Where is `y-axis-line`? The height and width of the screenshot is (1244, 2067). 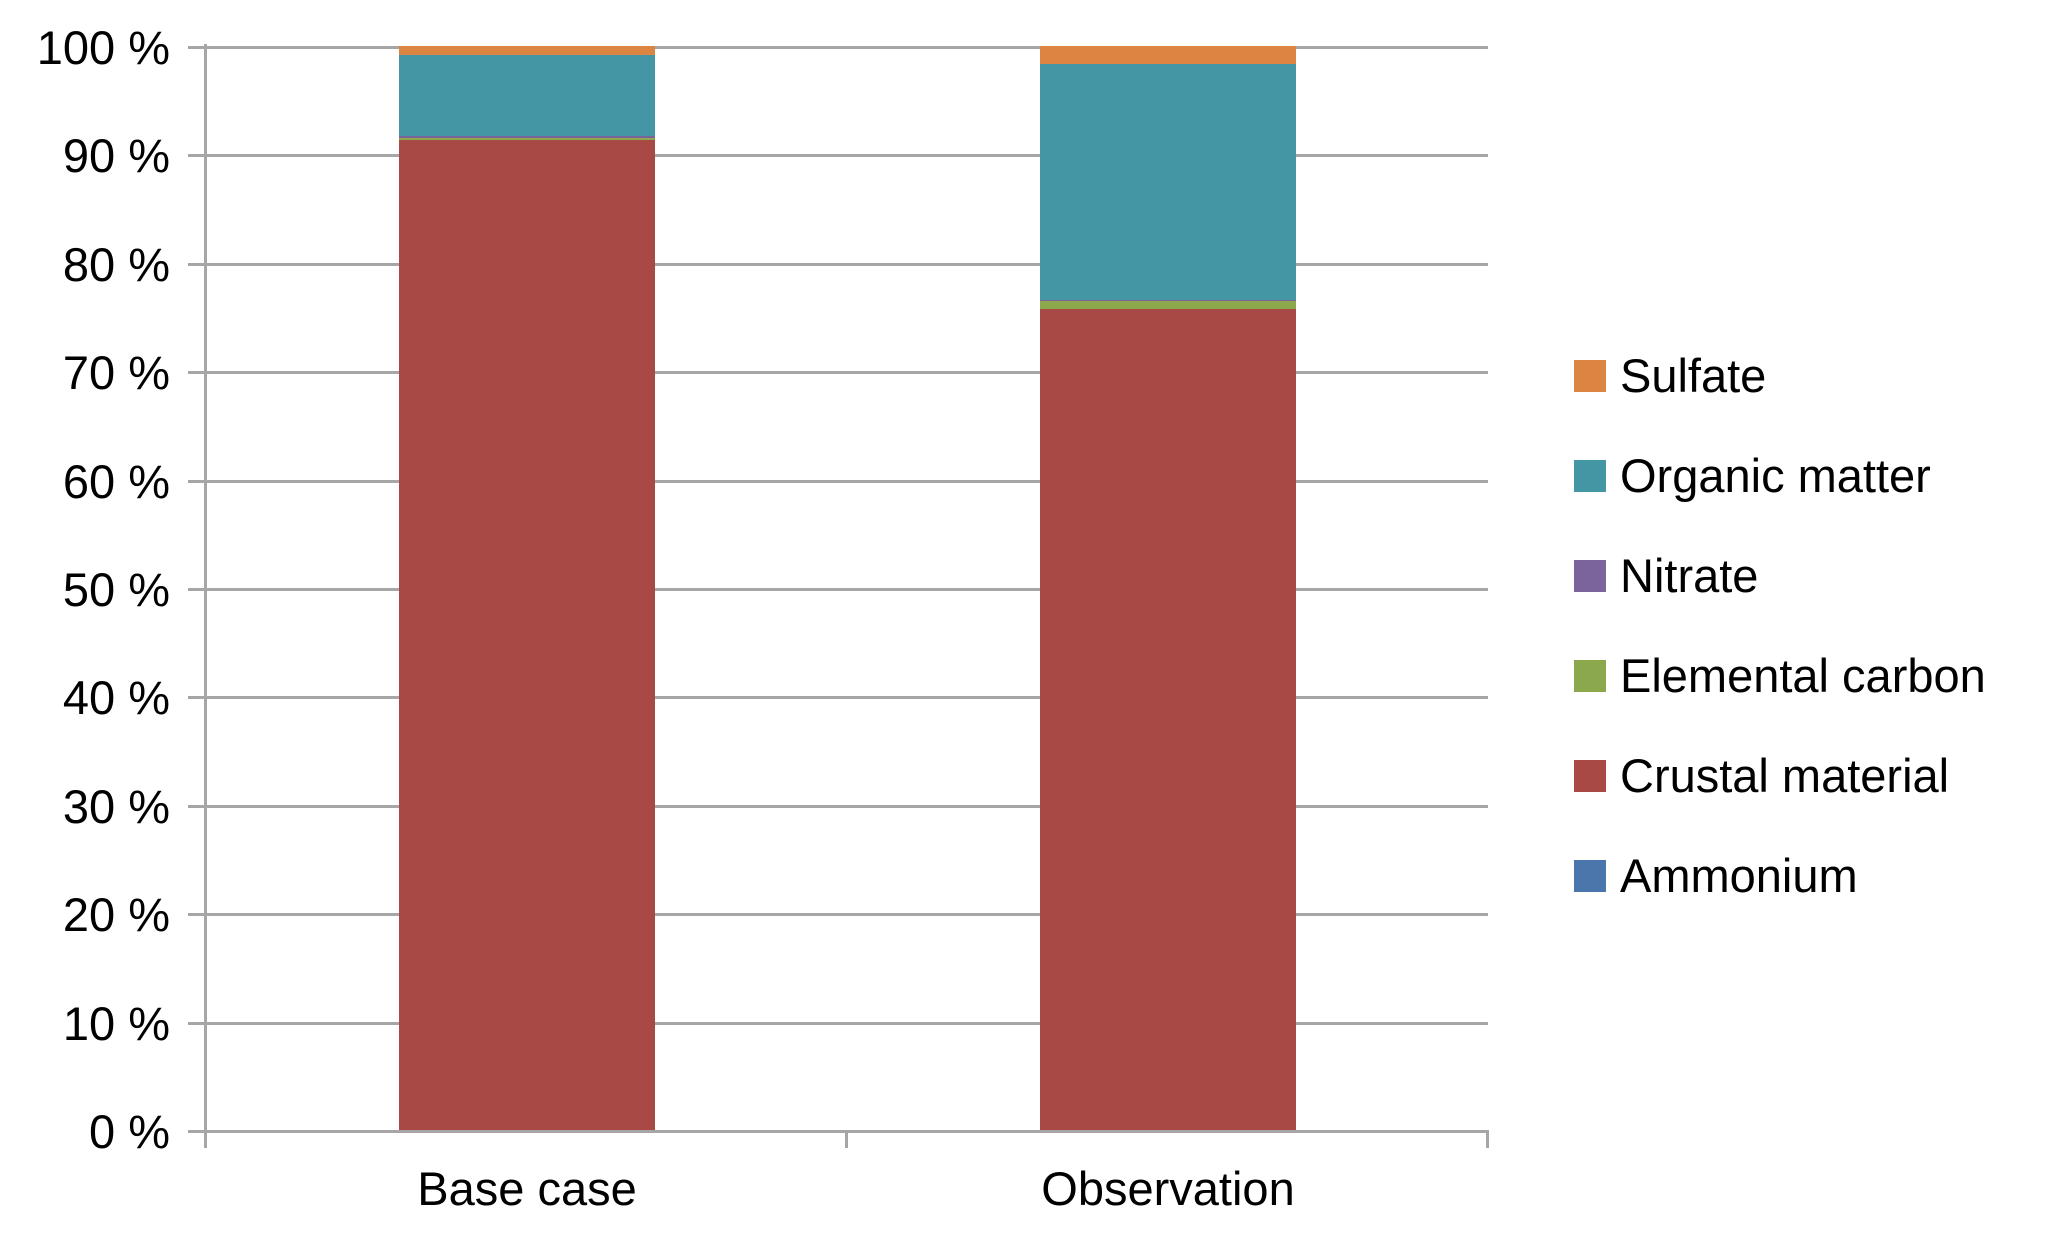 y-axis-line is located at coordinates (205, 596).